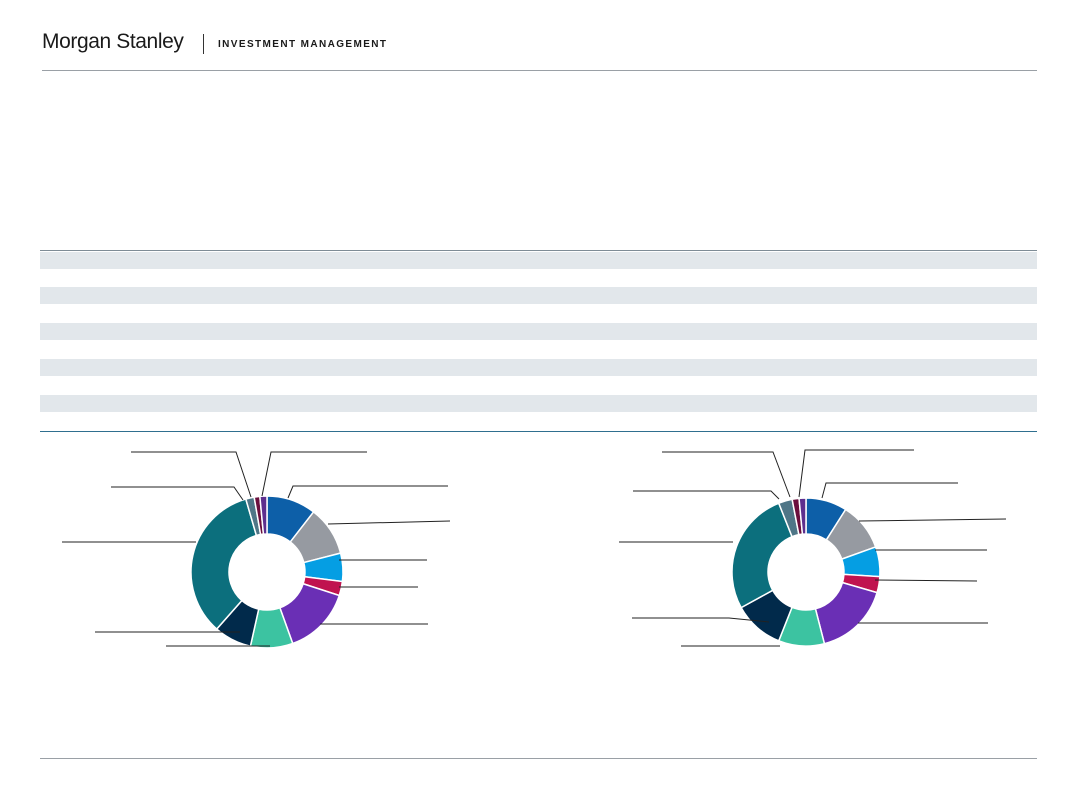 Image resolution: width=1080 pixels, height=810 pixels. What do you see at coordinates (538, 758) in the screenshot?
I see `footer-divider` at bounding box center [538, 758].